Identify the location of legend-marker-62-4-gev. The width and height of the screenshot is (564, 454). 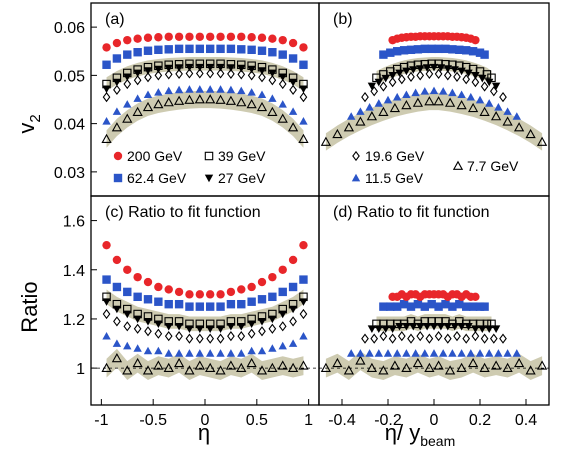
(118, 178).